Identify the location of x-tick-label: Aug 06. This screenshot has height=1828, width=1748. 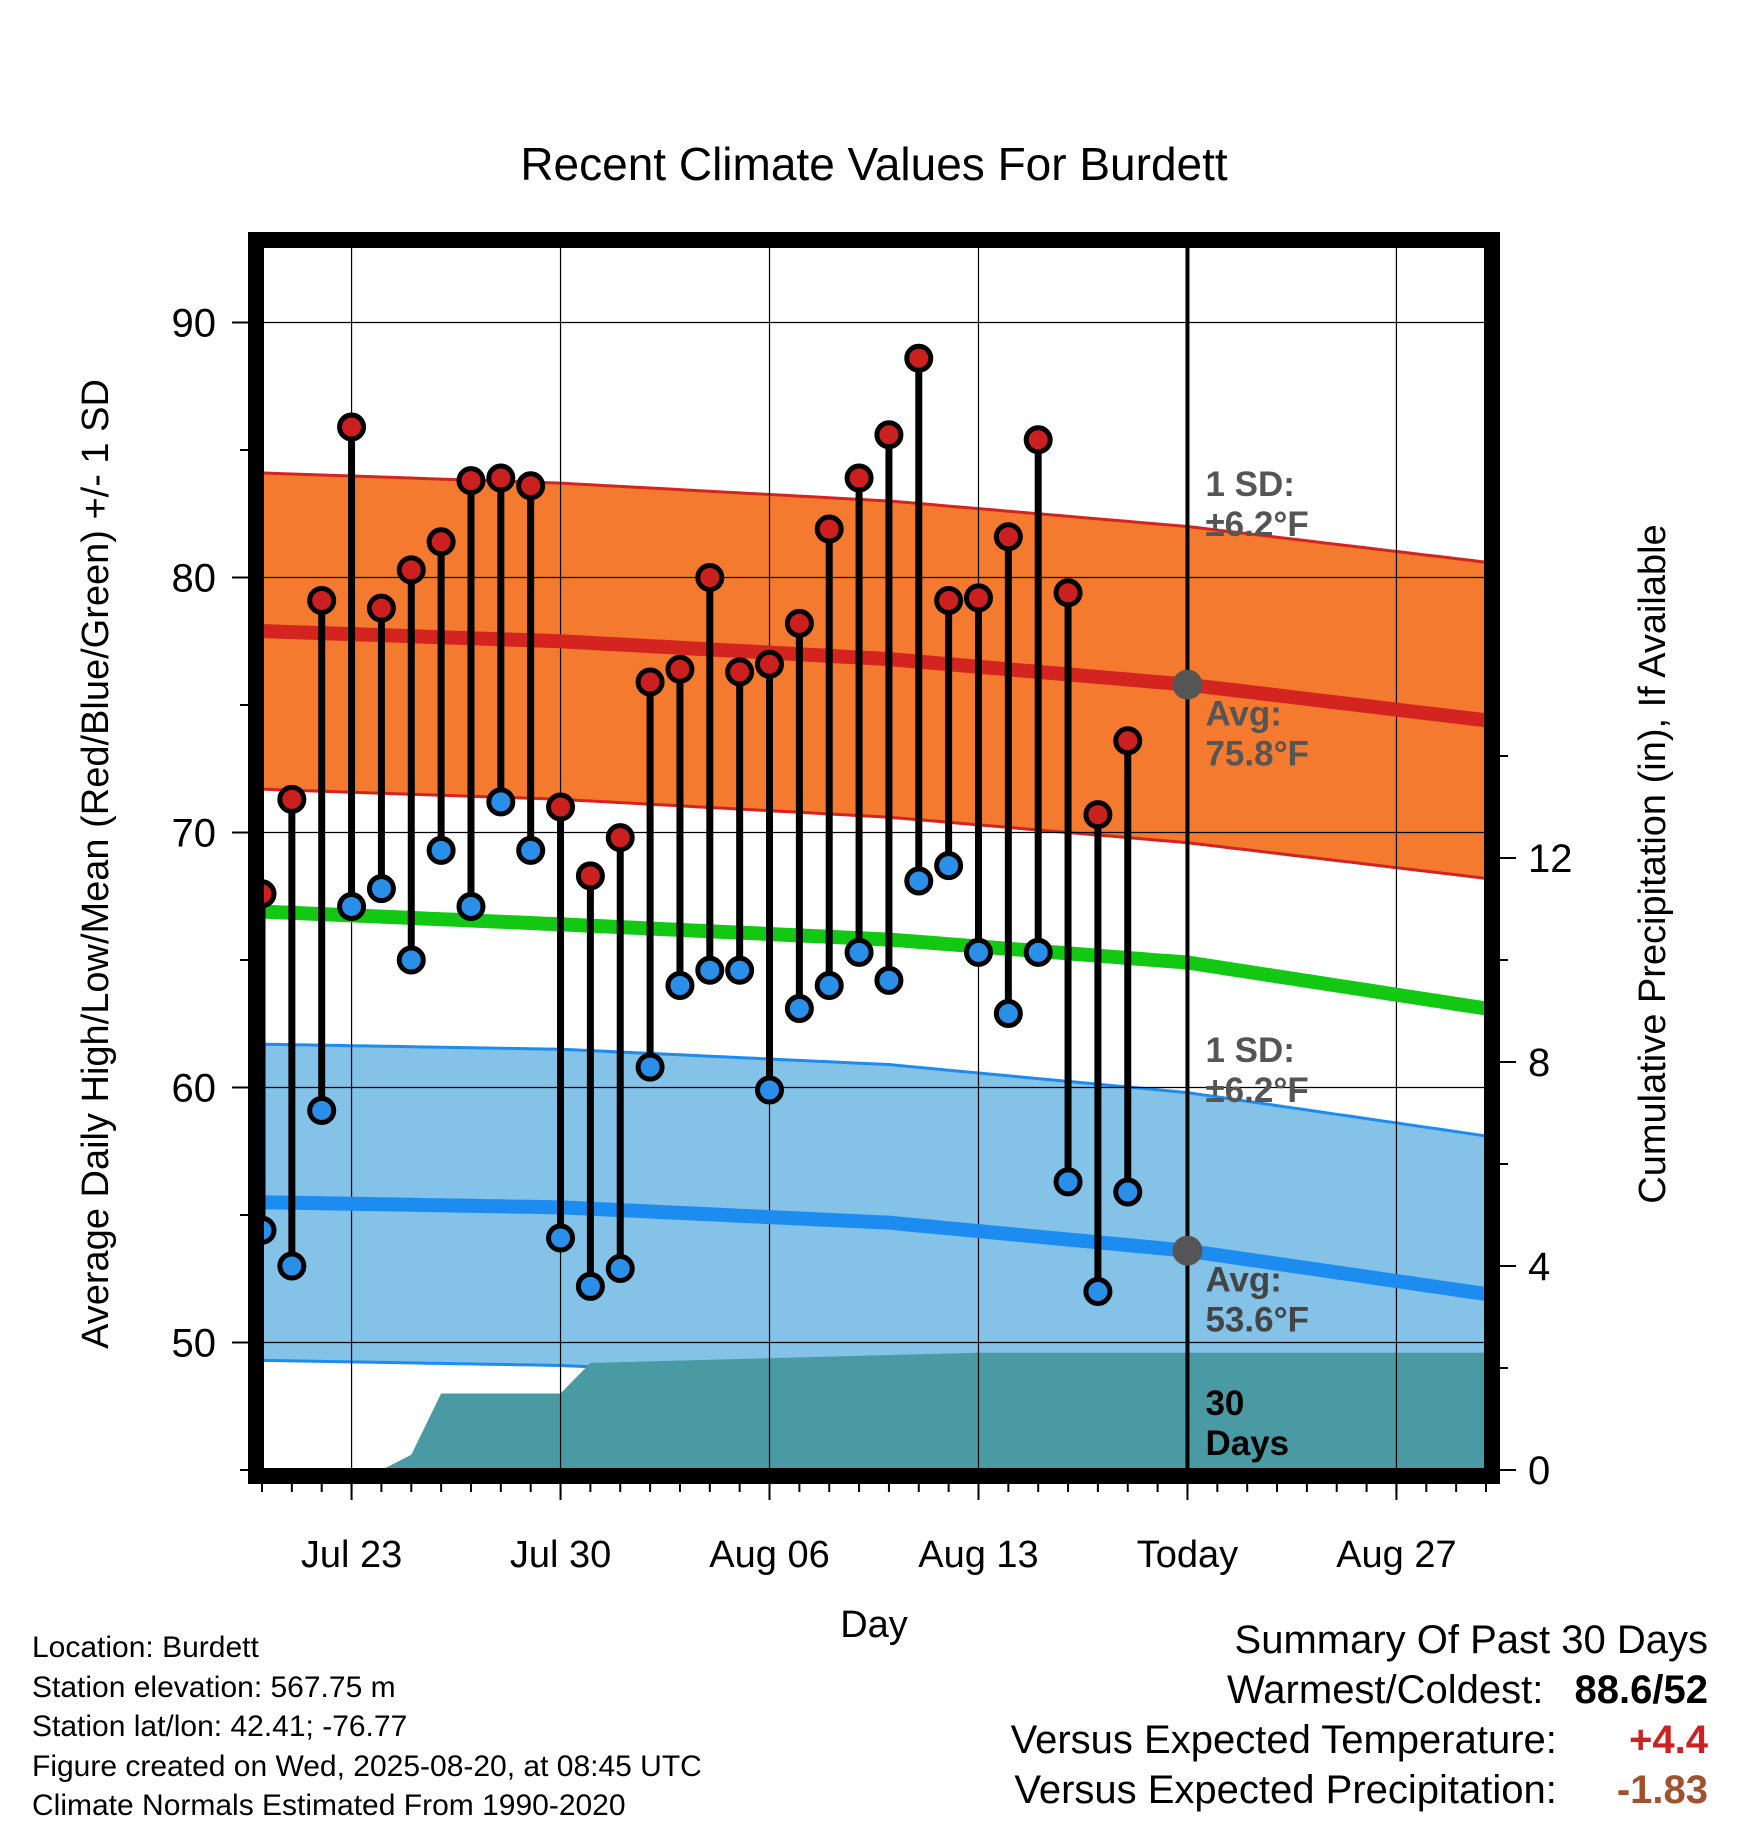
(769, 1555).